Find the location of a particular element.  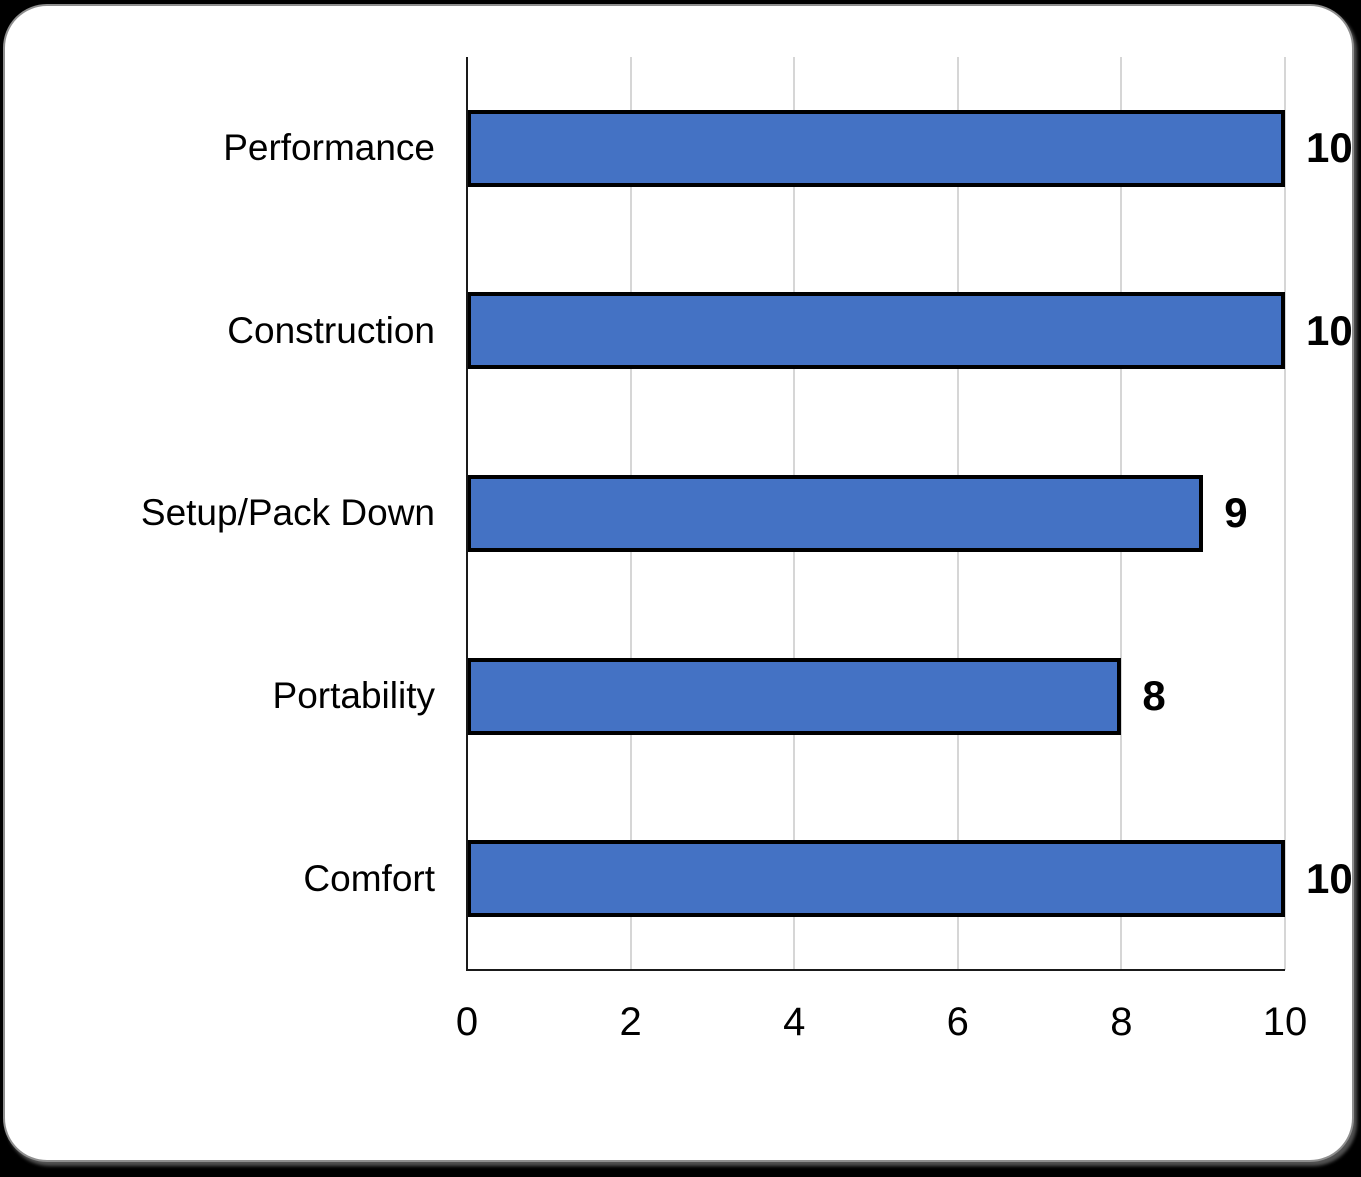

x-tick-label: 8 is located at coordinates (1121, 1022).